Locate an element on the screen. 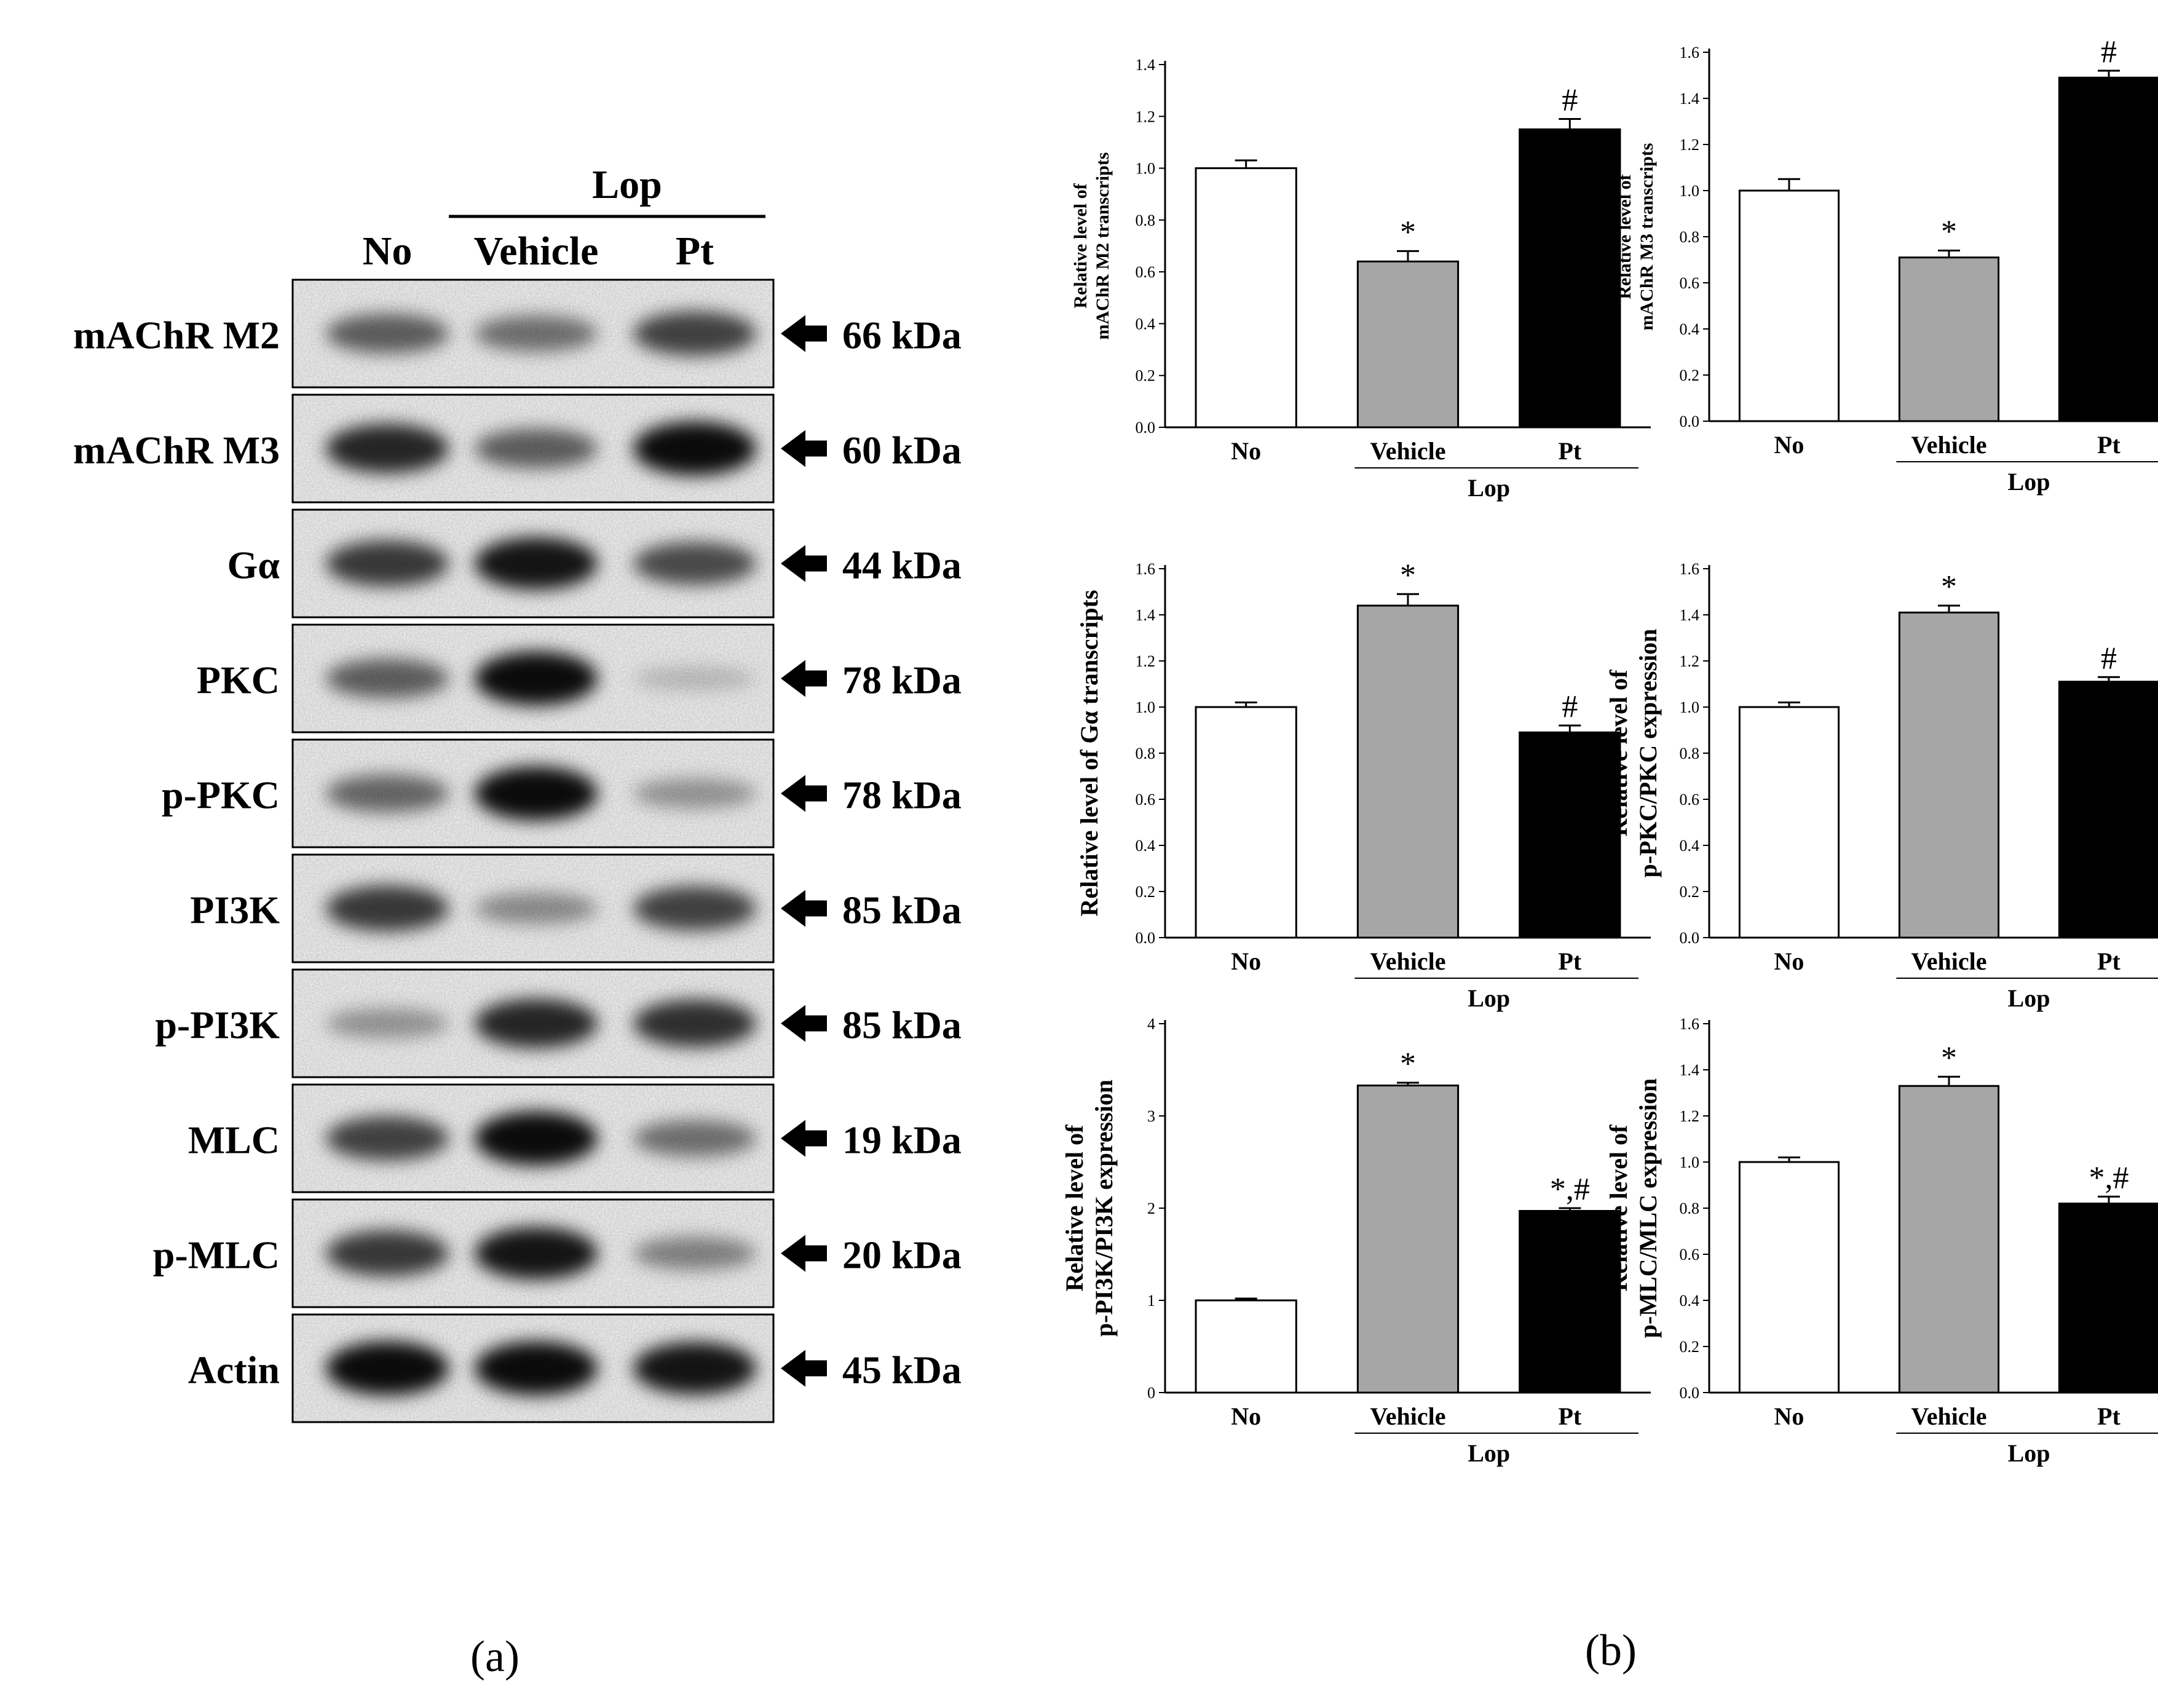 This screenshot has height=1708, width=2158. blot-row-pi3k: PI3K 85 kDa is located at coordinates (576, 908).